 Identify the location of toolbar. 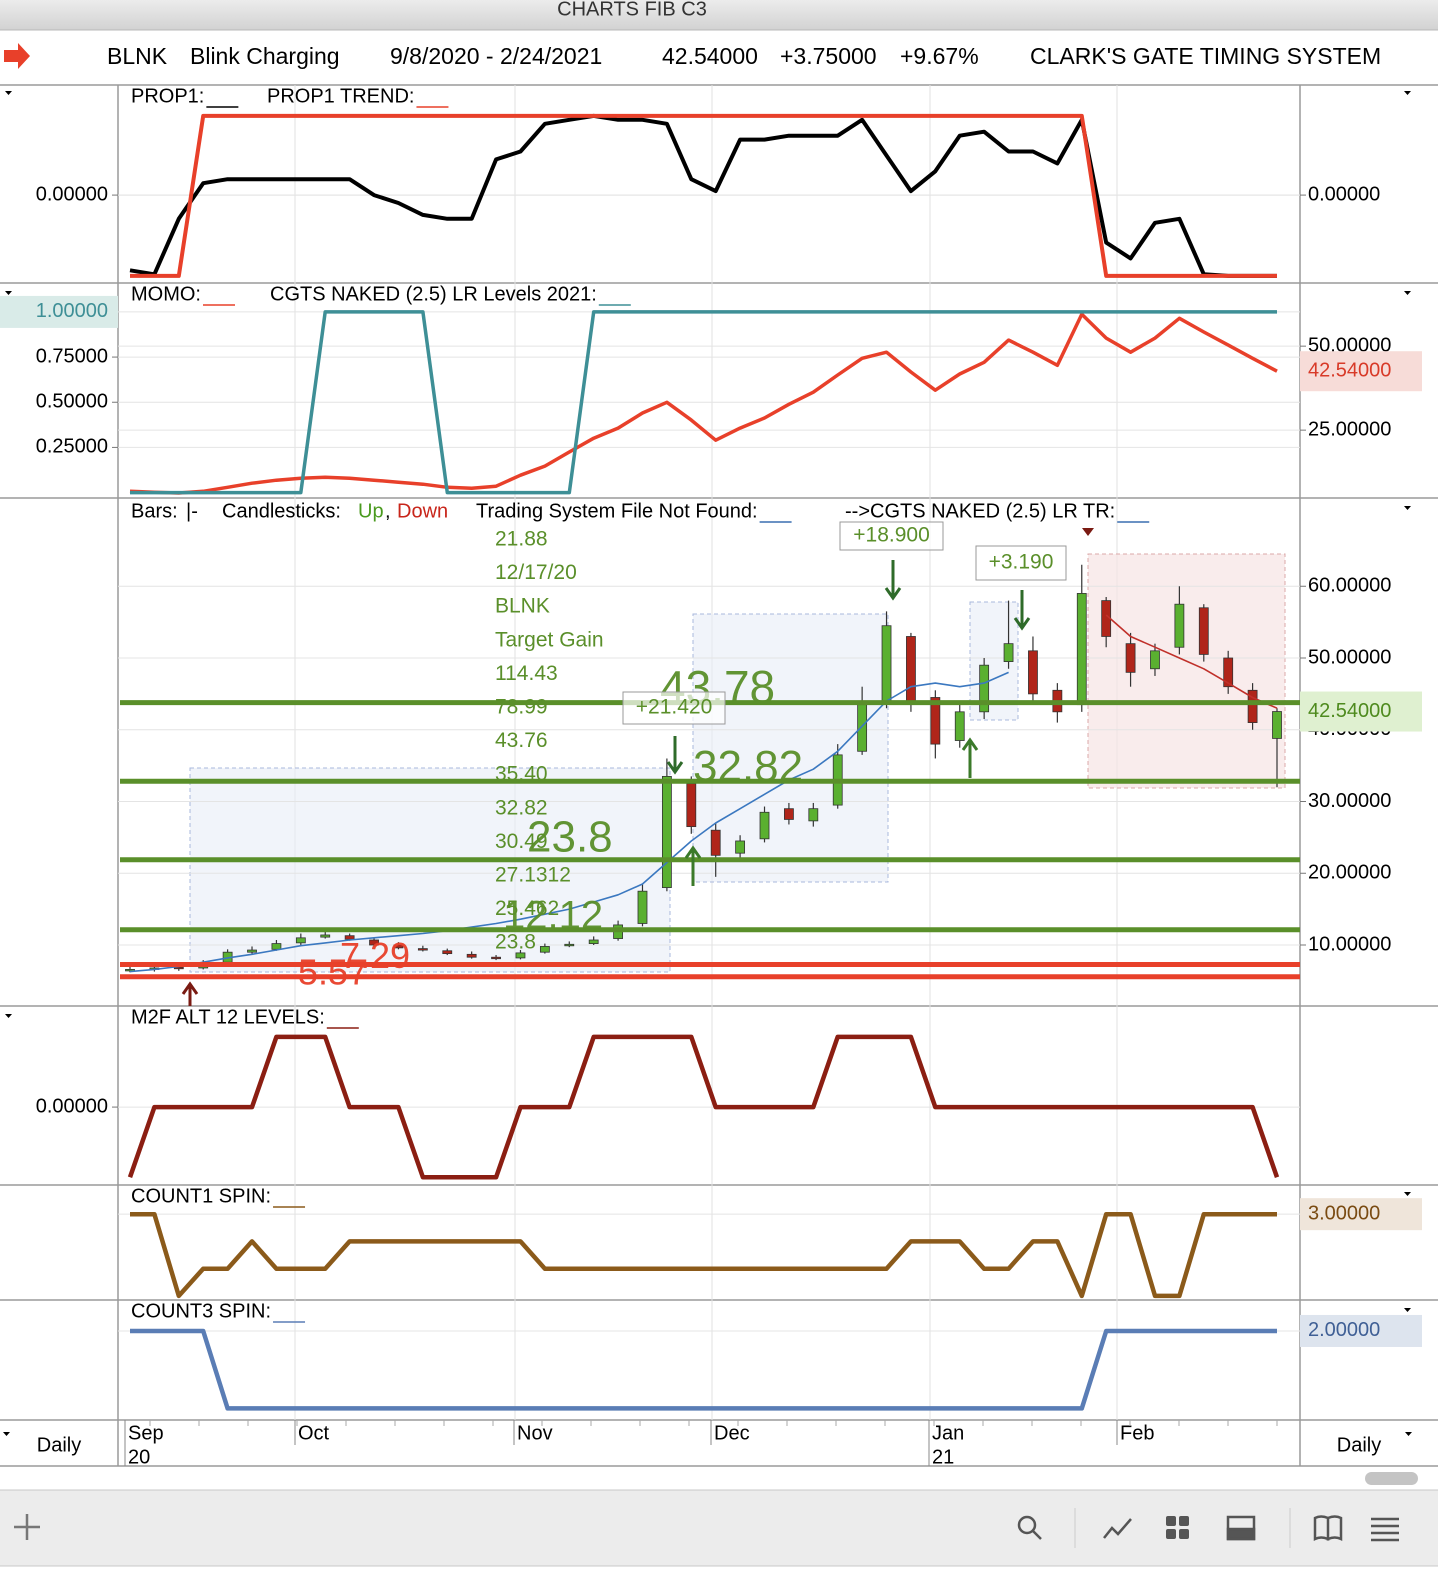
(719, 1528).